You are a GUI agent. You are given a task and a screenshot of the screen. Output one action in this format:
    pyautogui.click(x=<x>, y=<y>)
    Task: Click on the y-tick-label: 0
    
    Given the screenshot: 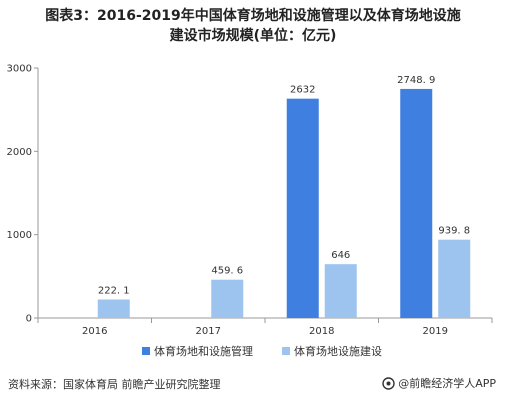 What is the action you would take?
    pyautogui.click(x=29, y=319)
    